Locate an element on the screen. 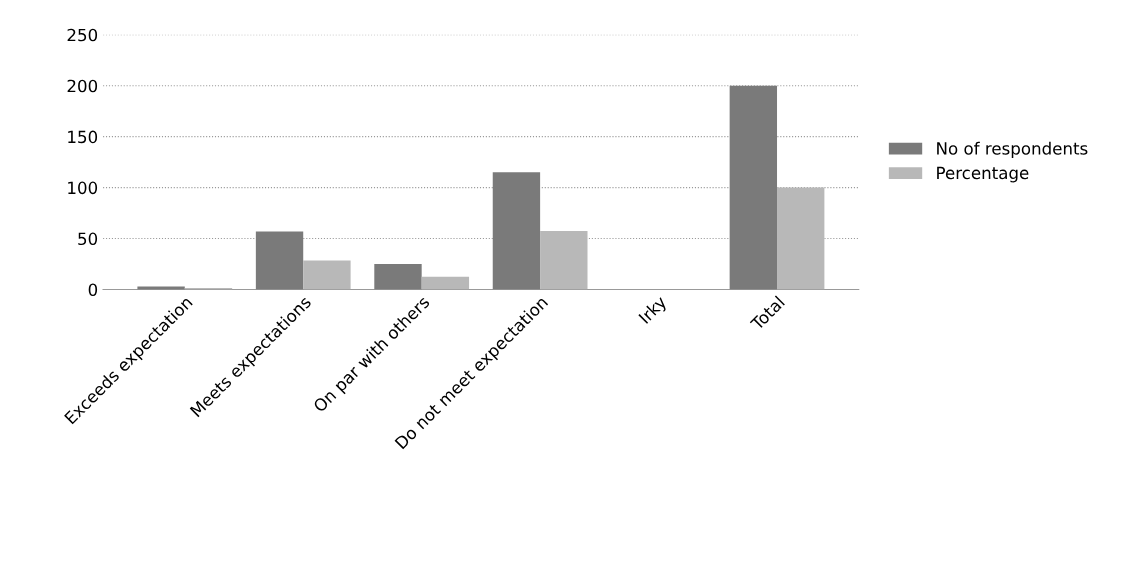 The height and width of the screenshot is (579, 1145). y-tick-label: 200 is located at coordinates (82, 86).